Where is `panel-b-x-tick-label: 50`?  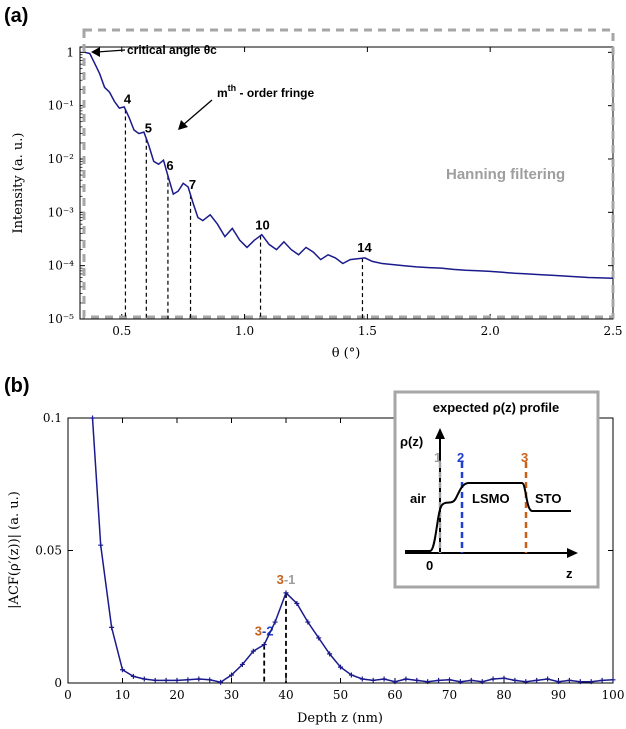
panel-b-x-tick-label: 50 is located at coordinates (340, 695).